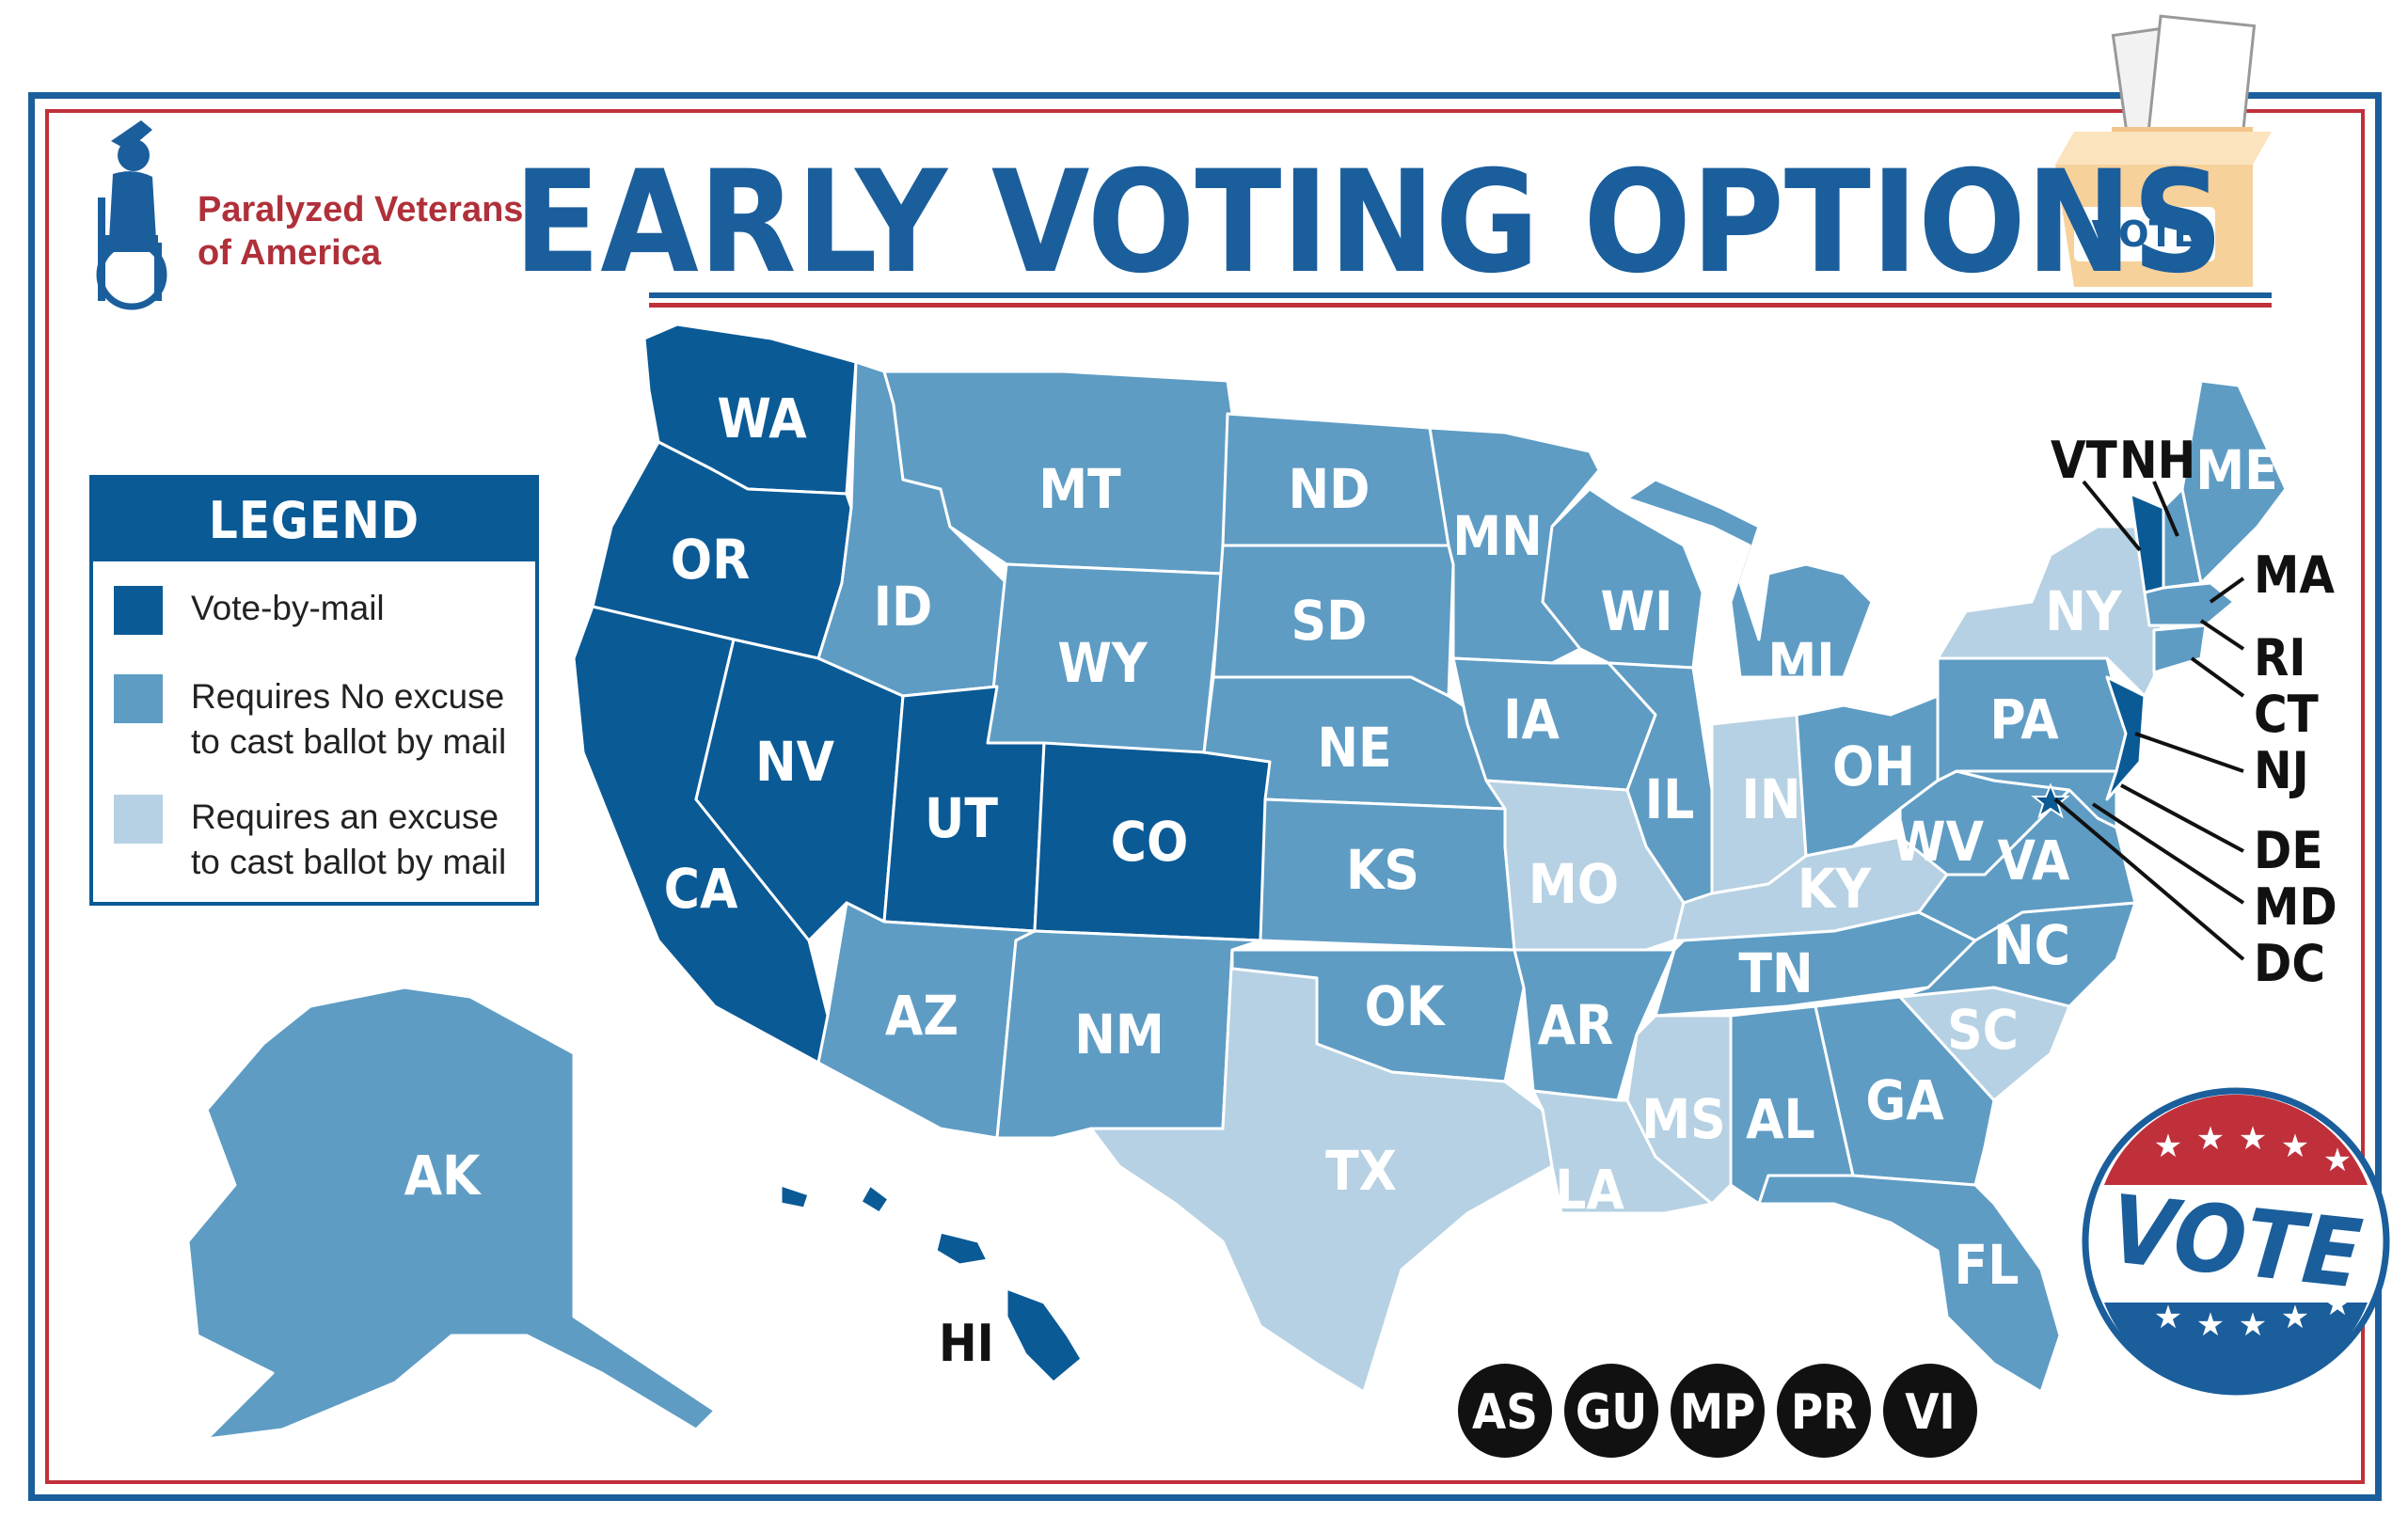 The image size is (2408, 1532). I want to click on label-IA: IA, so click(1532, 719).